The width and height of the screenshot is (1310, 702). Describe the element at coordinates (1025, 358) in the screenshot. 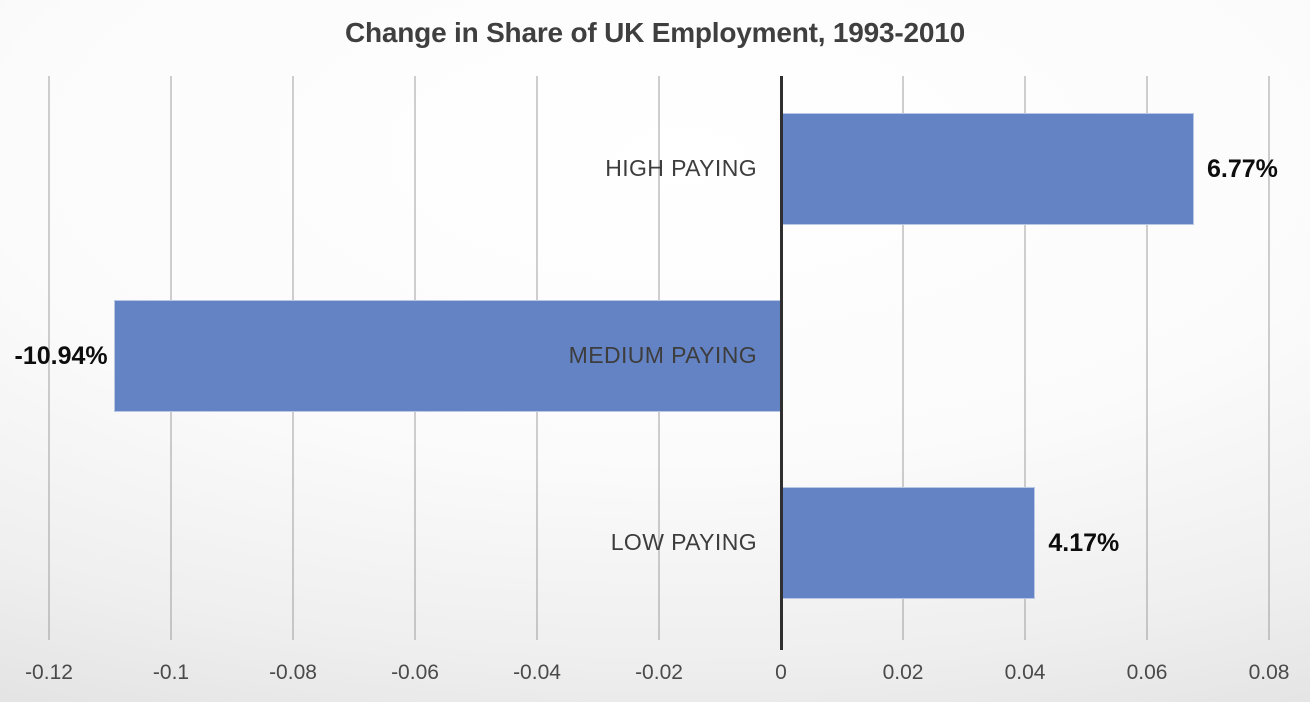

I see `gridline-0.04` at that location.